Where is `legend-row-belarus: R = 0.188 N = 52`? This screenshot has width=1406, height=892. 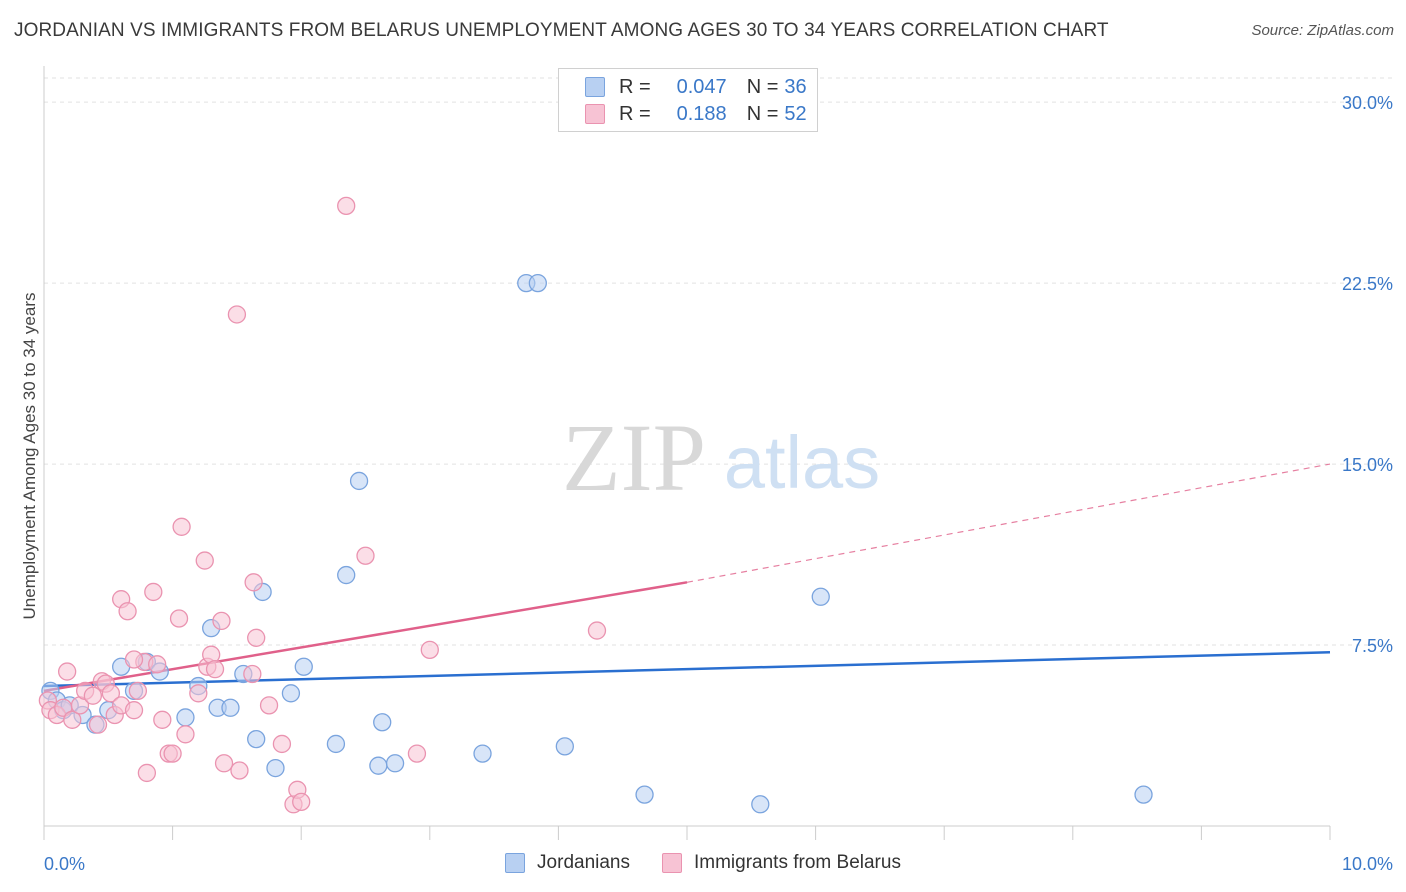
legend-row-belarus: R = 0.188 N = 52 is located at coordinates (696, 114).